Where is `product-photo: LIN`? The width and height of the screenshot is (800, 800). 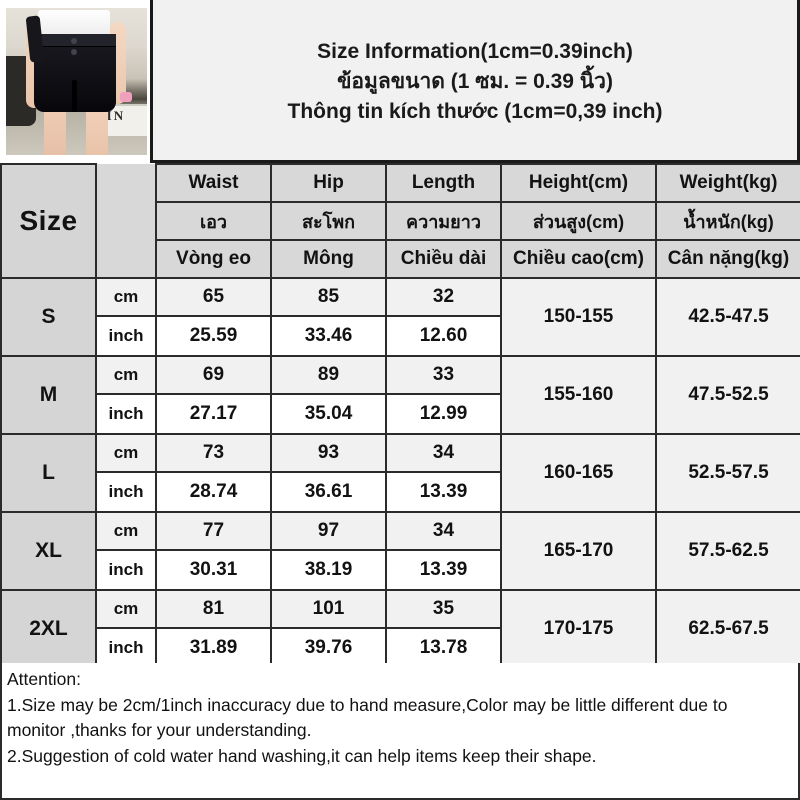
product-photo: LIN is located at coordinates (76, 81).